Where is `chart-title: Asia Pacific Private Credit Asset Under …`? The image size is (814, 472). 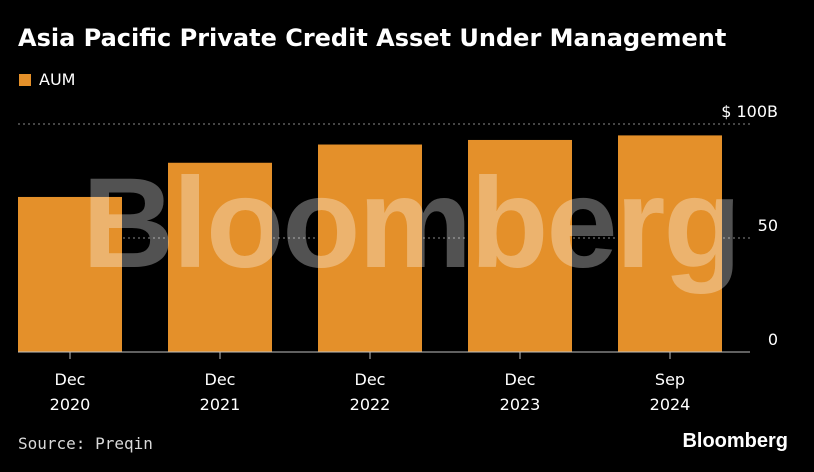 chart-title: Asia Pacific Private Credit Asset Under … is located at coordinates (372, 38).